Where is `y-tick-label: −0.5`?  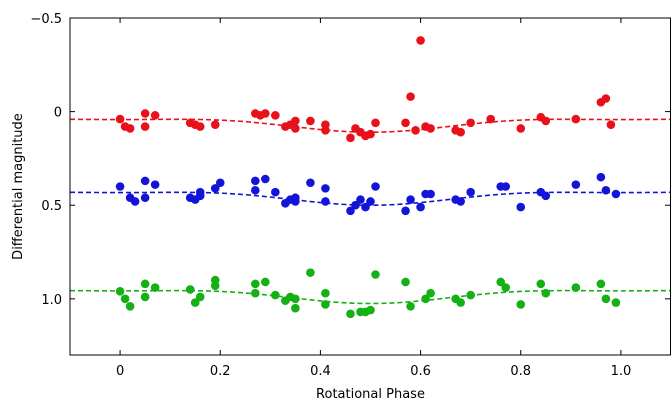
y-tick-label: −0.5 is located at coordinates (46, 19).